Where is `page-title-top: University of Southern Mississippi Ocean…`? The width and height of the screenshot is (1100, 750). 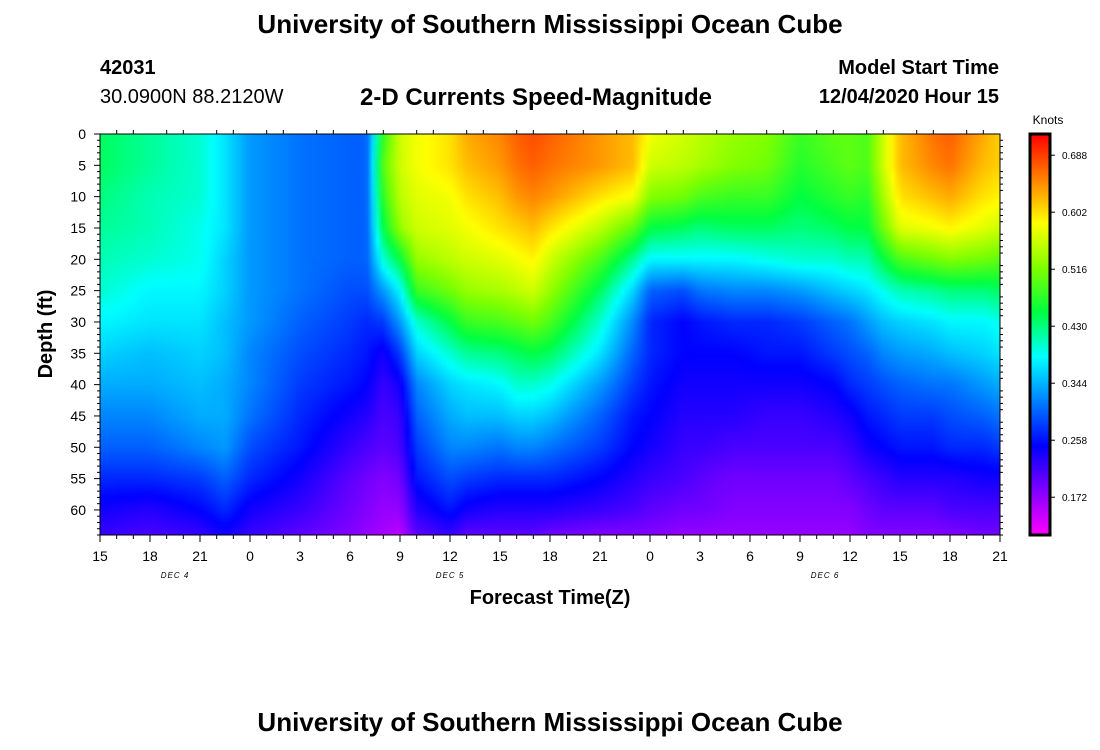 page-title-top: University of Southern Mississippi Ocean… is located at coordinates (550, 24).